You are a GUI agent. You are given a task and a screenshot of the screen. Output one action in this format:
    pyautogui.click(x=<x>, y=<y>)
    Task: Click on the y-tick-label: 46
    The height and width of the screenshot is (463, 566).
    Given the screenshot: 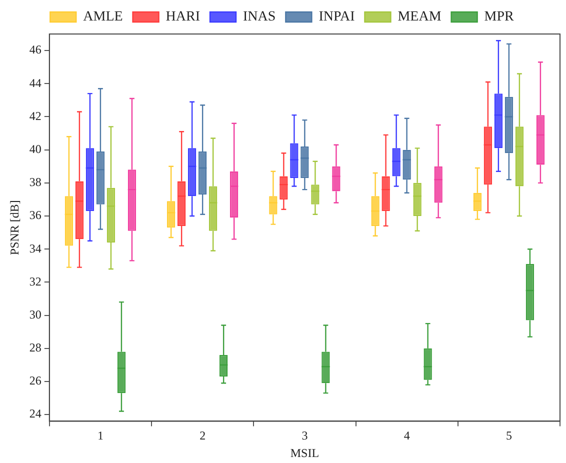 What is the action you would take?
    pyautogui.click(x=35, y=49)
    